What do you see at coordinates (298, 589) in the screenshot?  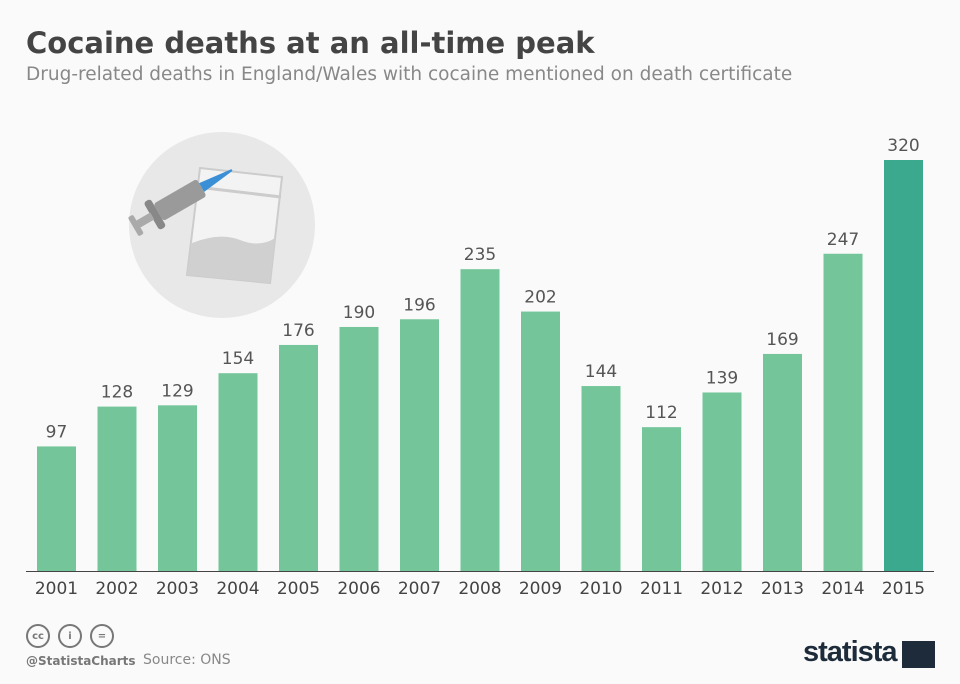 I see `x-tick-label: 2005` at bounding box center [298, 589].